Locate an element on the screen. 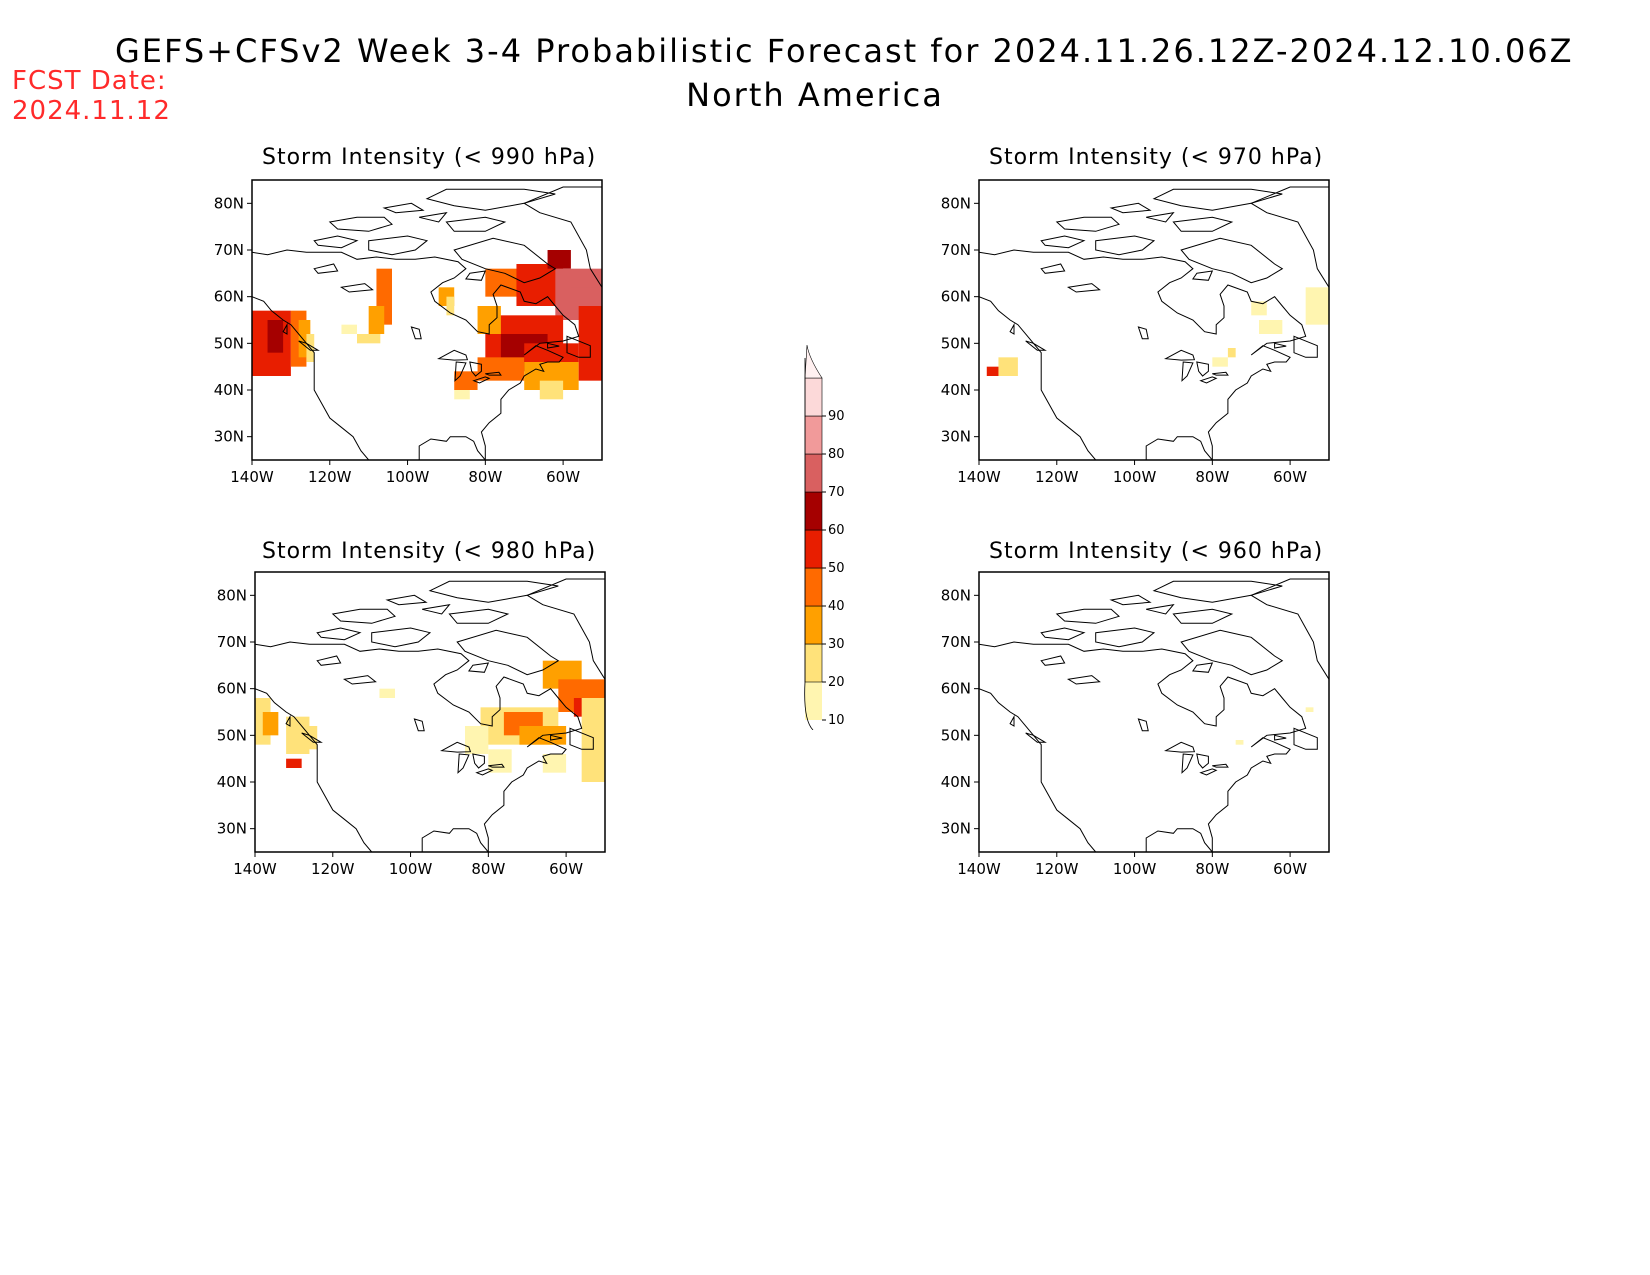  colorbar-label: 40 is located at coordinates (836, 606).